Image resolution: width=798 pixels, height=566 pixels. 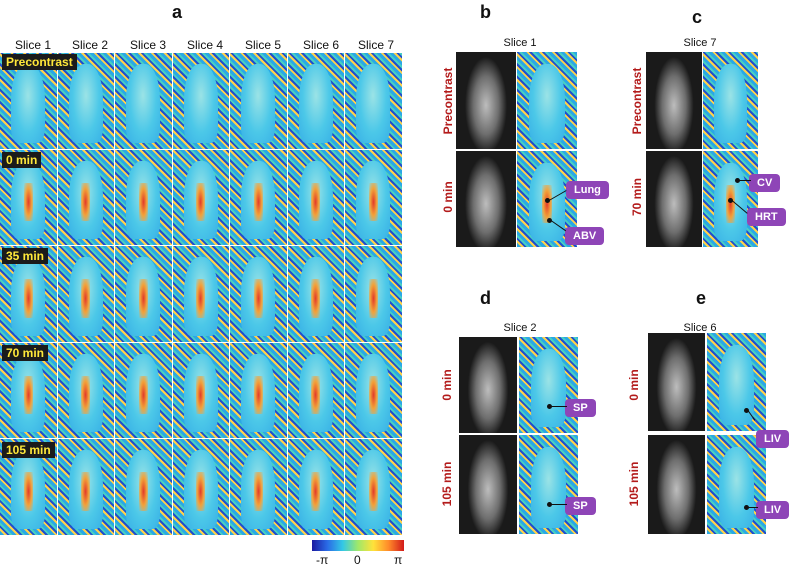 What do you see at coordinates (315, 294) in the screenshot?
I see `phase-tile-row3-slice6` at bounding box center [315, 294].